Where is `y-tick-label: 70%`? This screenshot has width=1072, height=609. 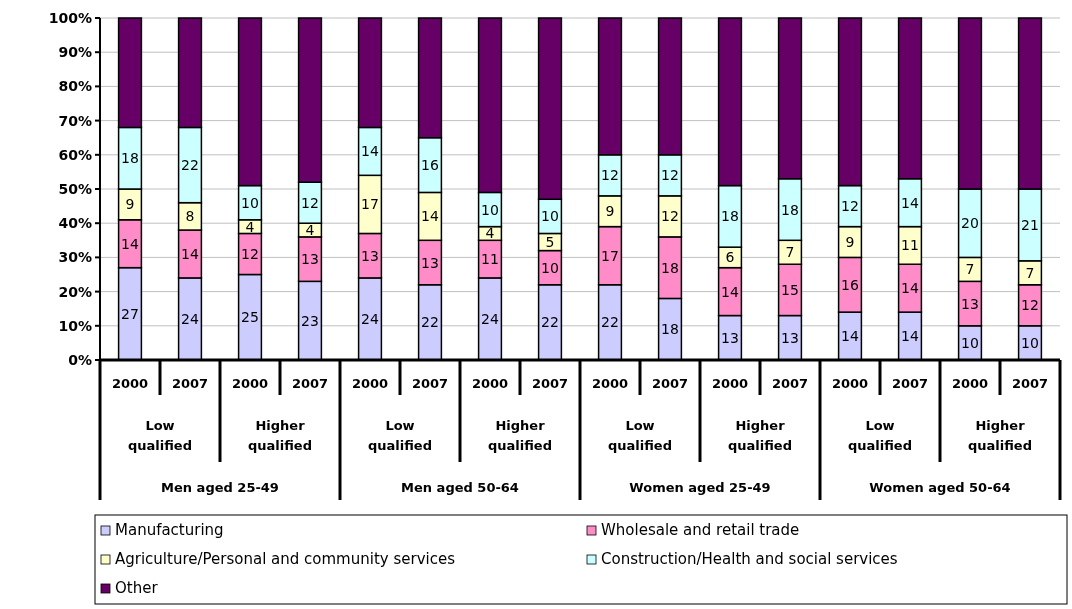
y-tick-label: 70% is located at coordinates (75, 120).